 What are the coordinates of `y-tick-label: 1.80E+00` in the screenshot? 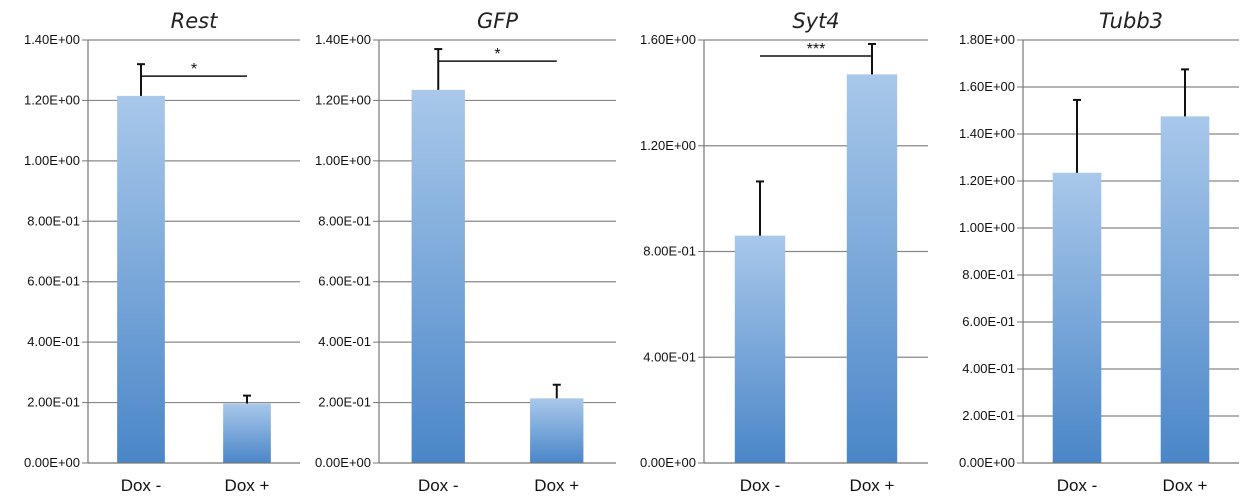 It's located at (987, 39).